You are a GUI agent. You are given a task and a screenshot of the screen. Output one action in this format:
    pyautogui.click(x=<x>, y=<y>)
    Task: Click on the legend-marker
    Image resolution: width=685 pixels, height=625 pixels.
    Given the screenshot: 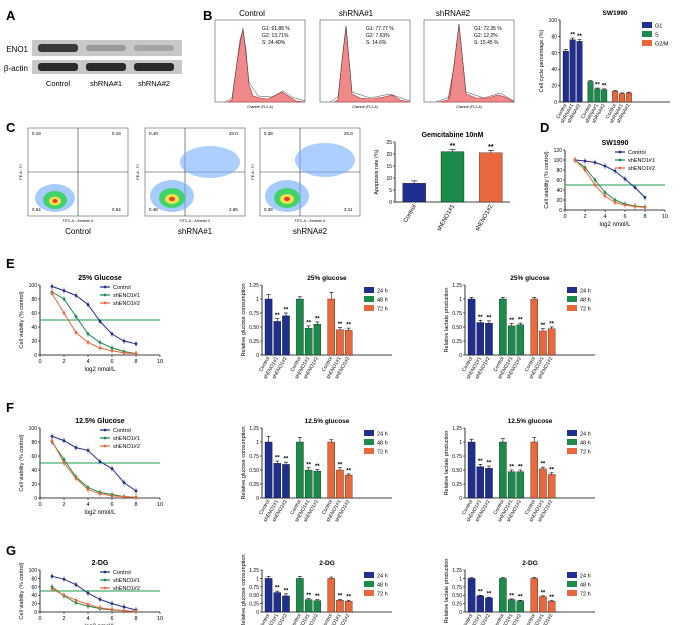 What is the action you would take?
    pyautogui.click(x=620, y=152)
    